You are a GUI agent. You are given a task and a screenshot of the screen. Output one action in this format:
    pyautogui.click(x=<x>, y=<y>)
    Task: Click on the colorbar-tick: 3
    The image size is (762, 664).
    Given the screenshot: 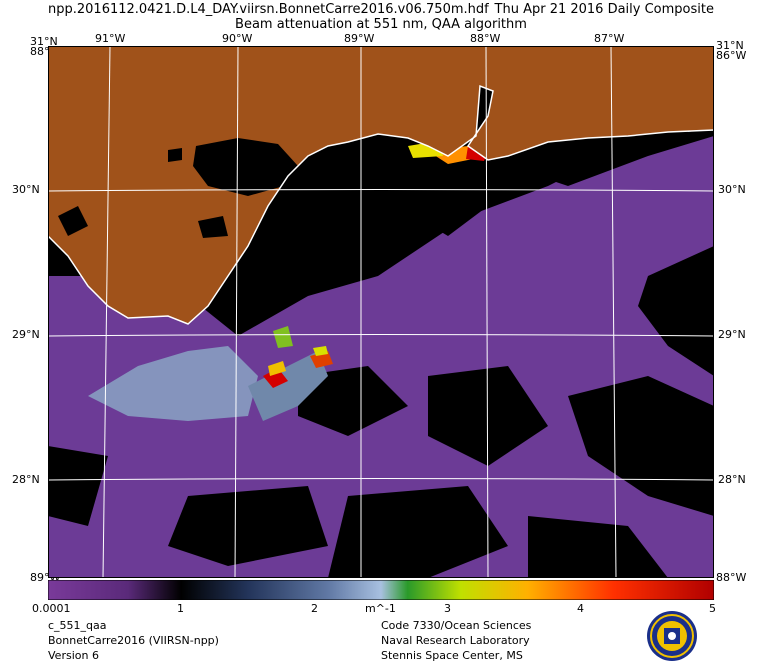 What is the action you would take?
    pyautogui.click(x=447, y=608)
    